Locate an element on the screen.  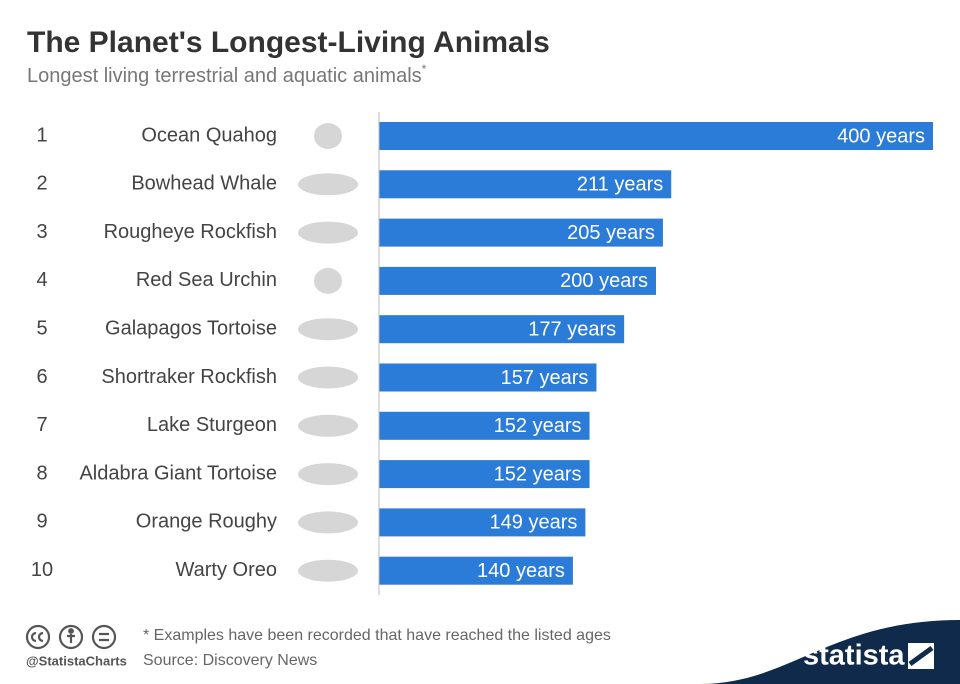
subtitle-marker: * is located at coordinates (424, 69).